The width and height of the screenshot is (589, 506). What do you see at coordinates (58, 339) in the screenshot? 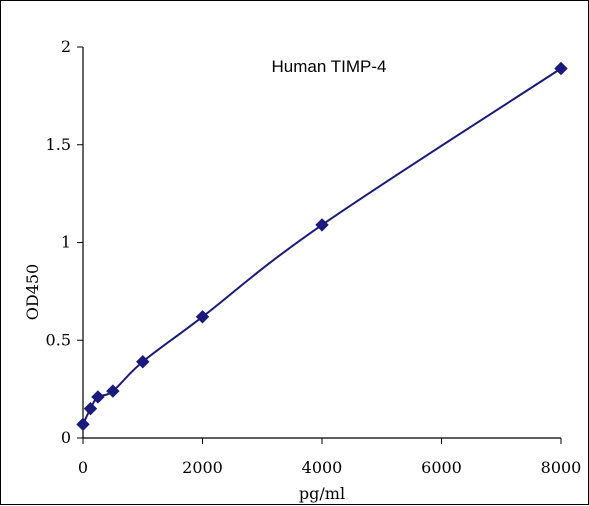
I see `y-tick-label-1: 0.5` at bounding box center [58, 339].